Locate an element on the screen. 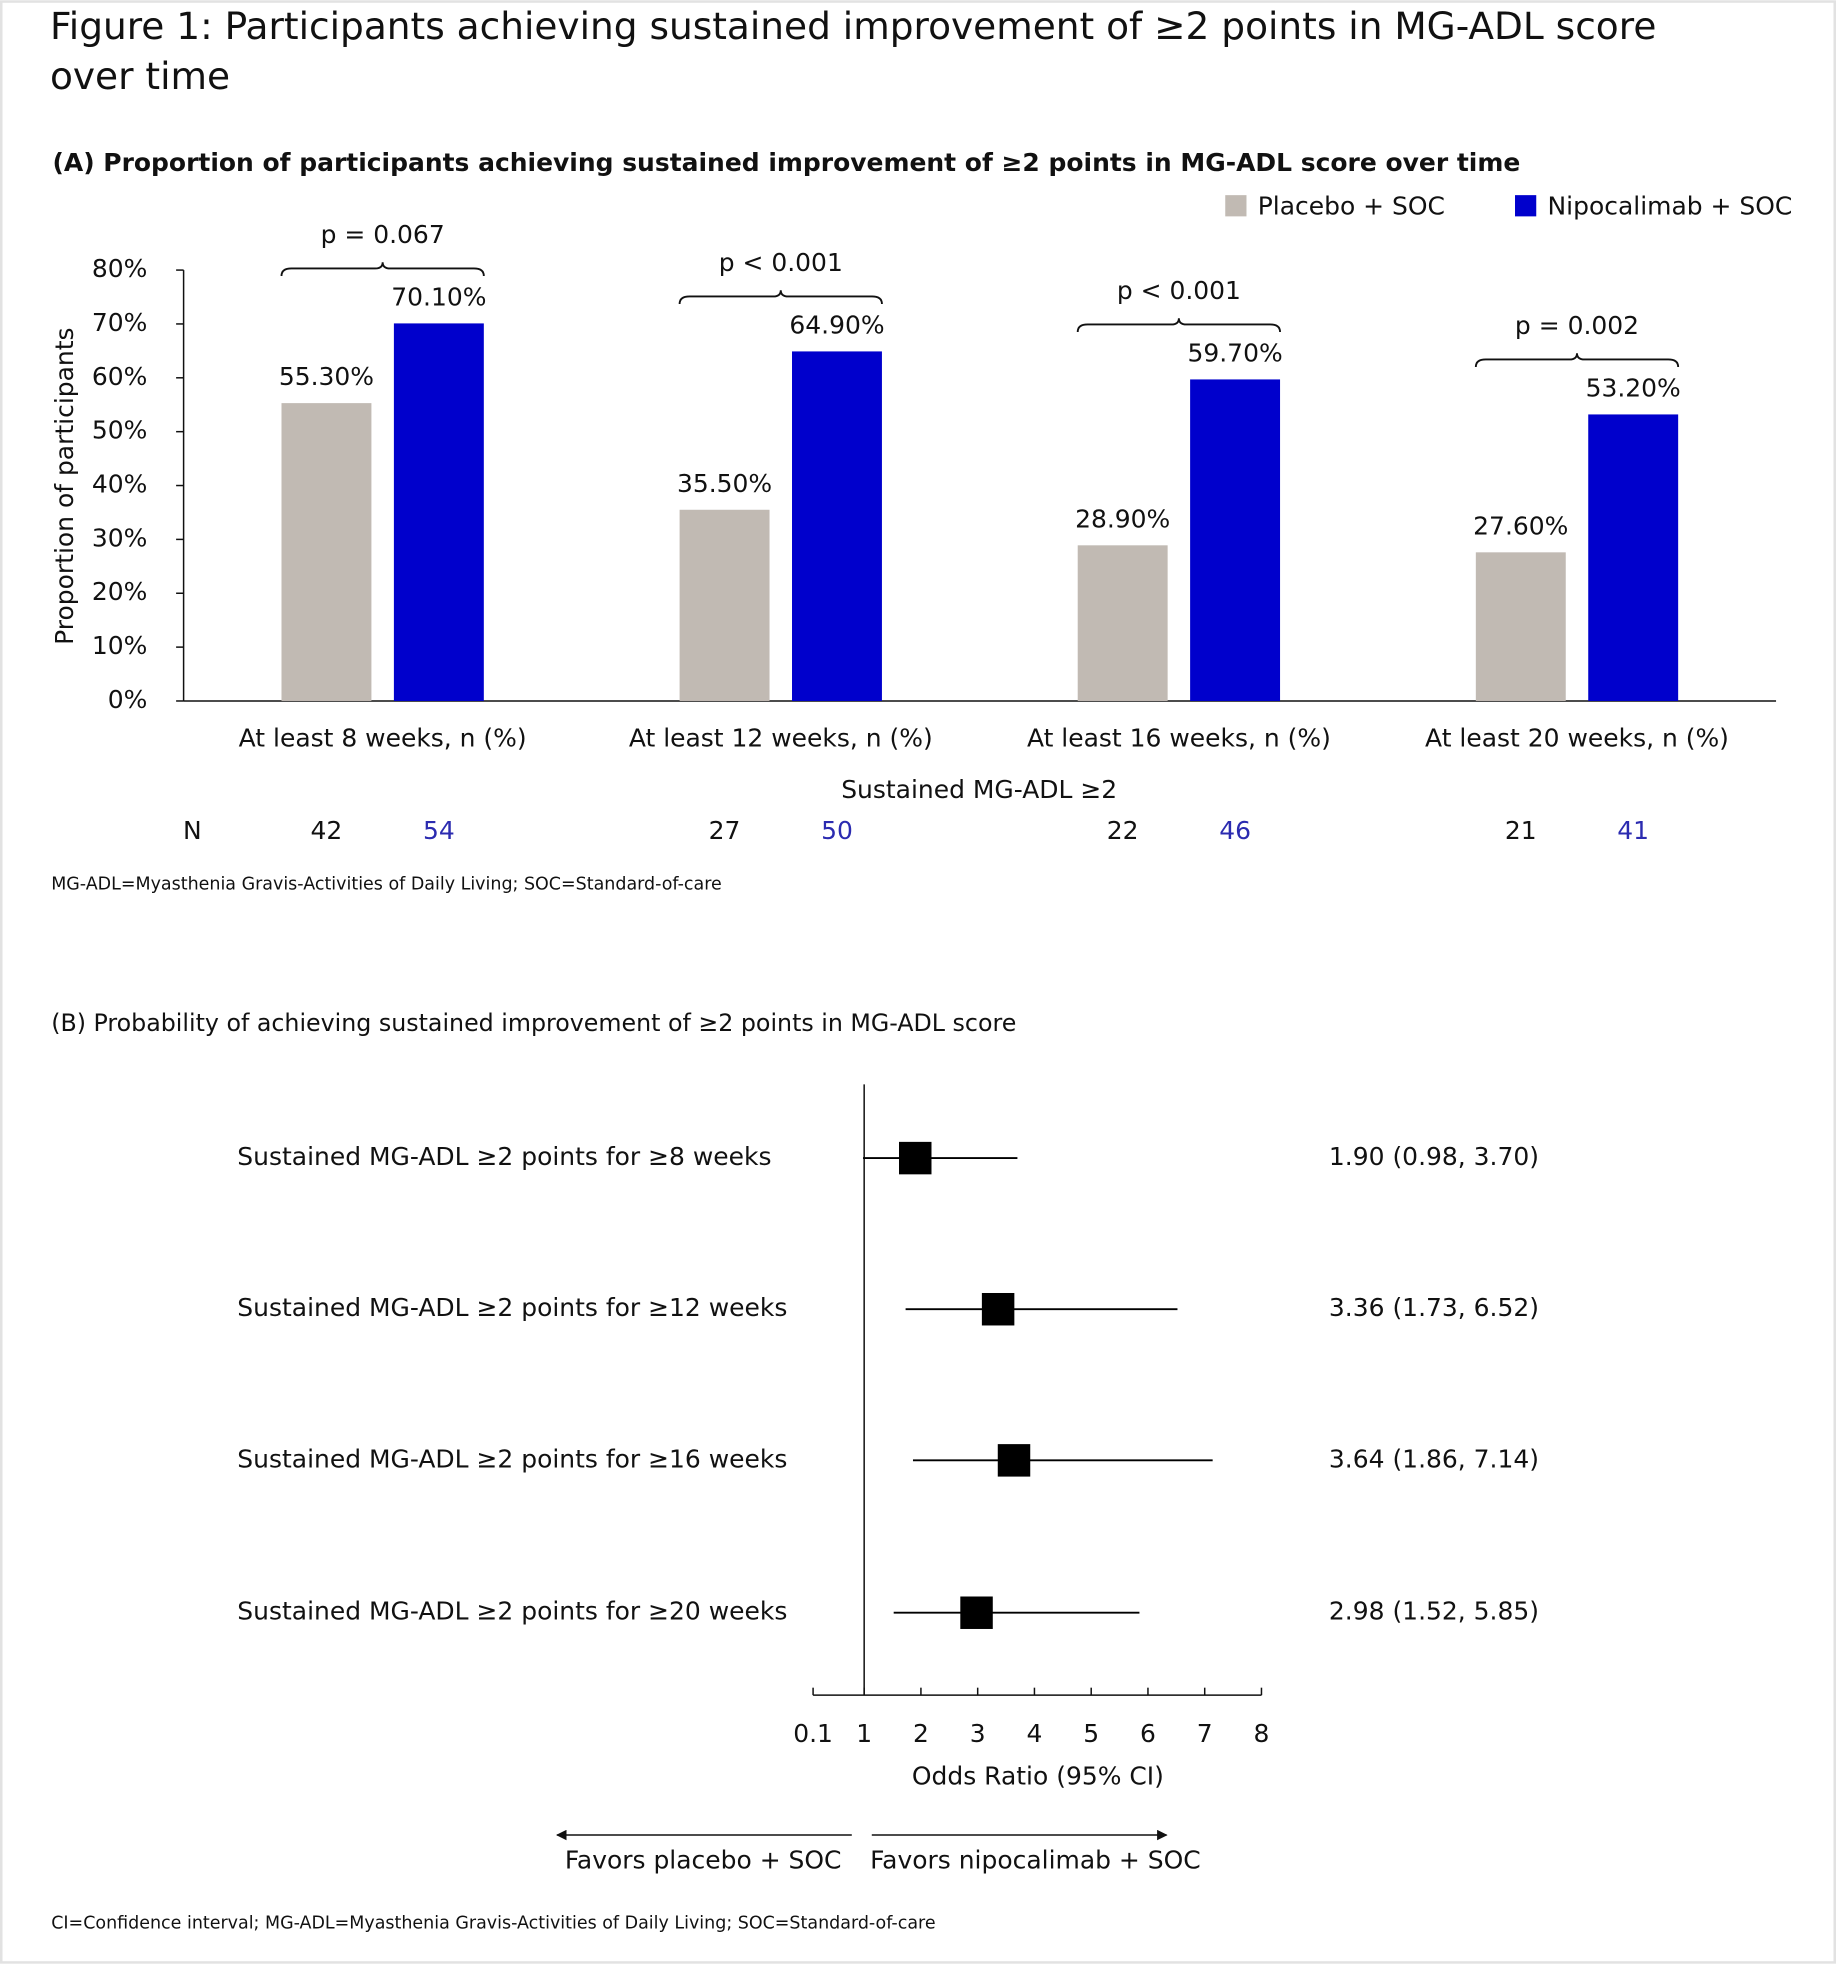 The height and width of the screenshot is (1968, 1836). n-count: 22 is located at coordinates (1123, 830).